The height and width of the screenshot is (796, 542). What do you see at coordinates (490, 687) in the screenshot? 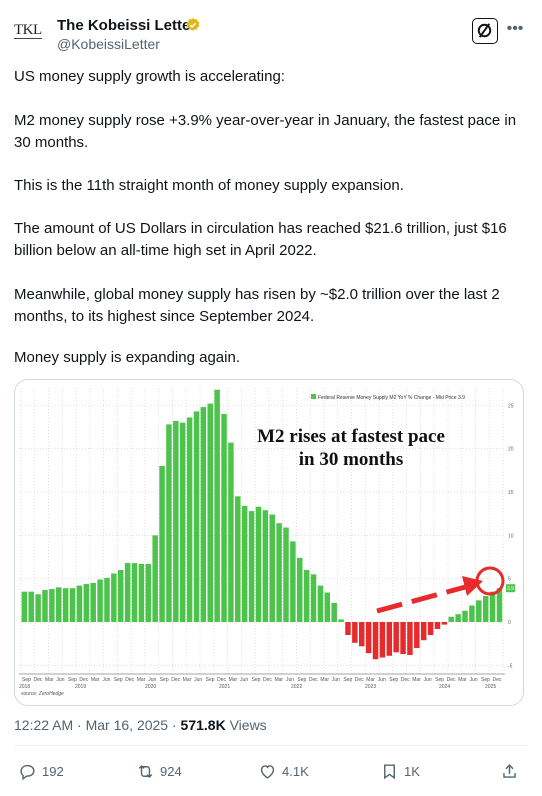
I see `x-year-label: 2025` at bounding box center [490, 687].